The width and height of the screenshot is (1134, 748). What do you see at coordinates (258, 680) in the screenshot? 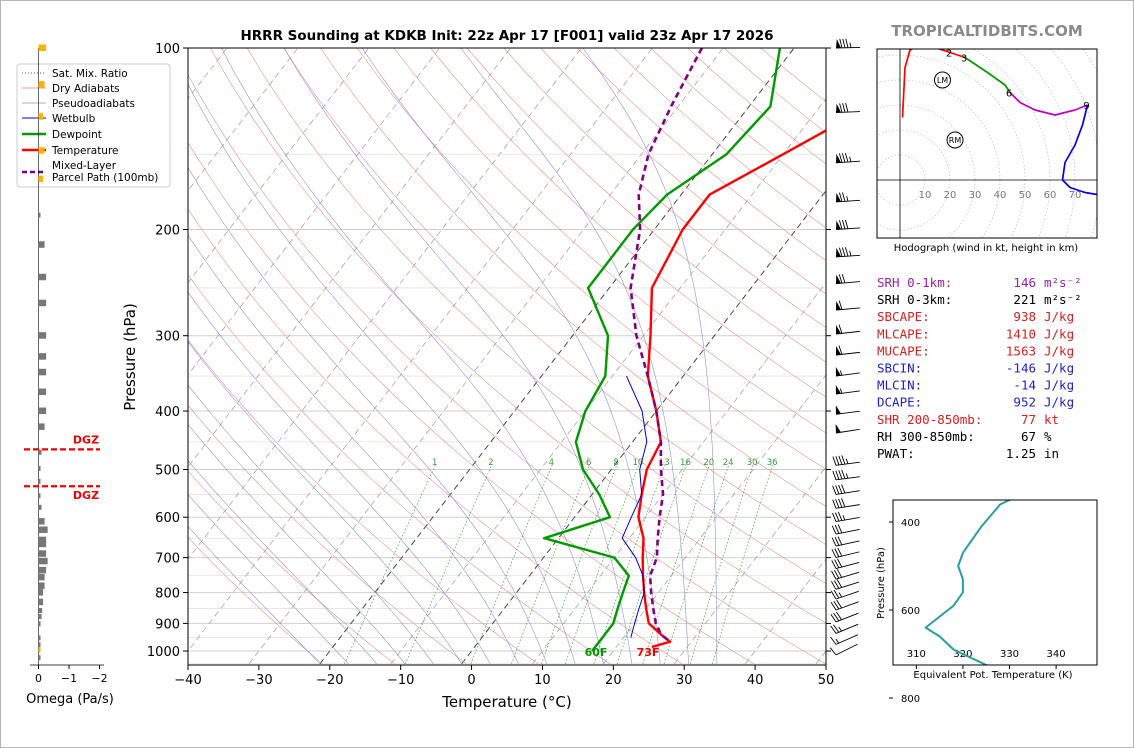
I see `x-tick-label: −30` at bounding box center [258, 680].